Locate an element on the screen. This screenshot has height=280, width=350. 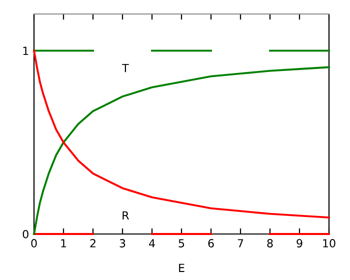
annotation: T is located at coordinates (125, 68).